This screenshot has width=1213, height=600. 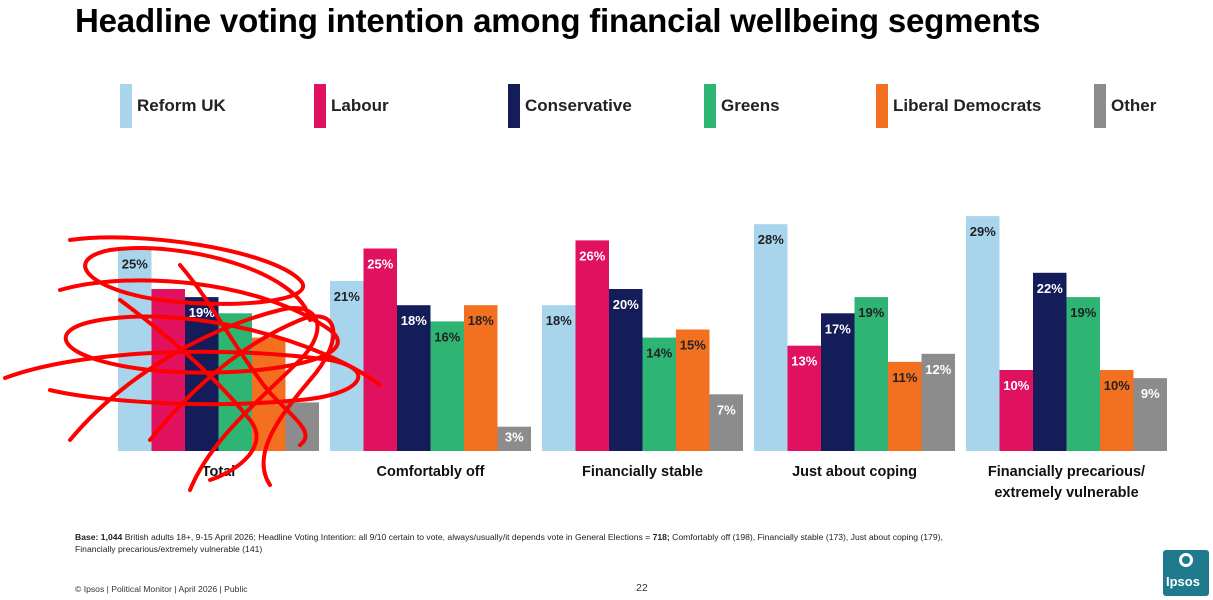 What do you see at coordinates (983, 231) in the screenshot?
I see `value-label: 29%` at bounding box center [983, 231].